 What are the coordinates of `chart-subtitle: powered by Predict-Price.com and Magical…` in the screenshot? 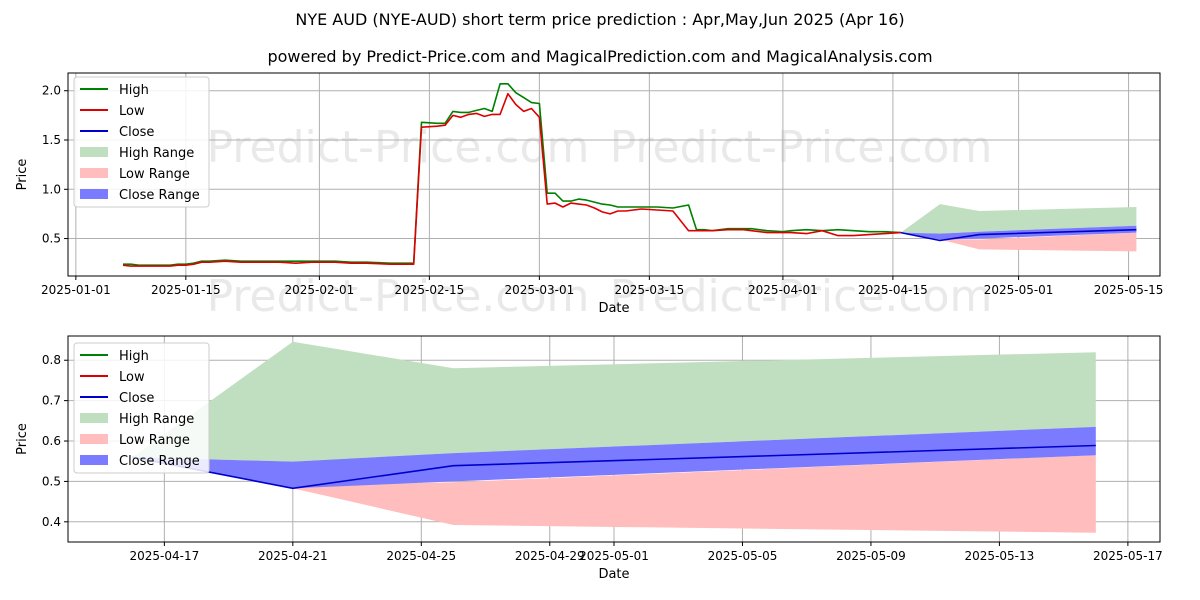 It's located at (599, 56).